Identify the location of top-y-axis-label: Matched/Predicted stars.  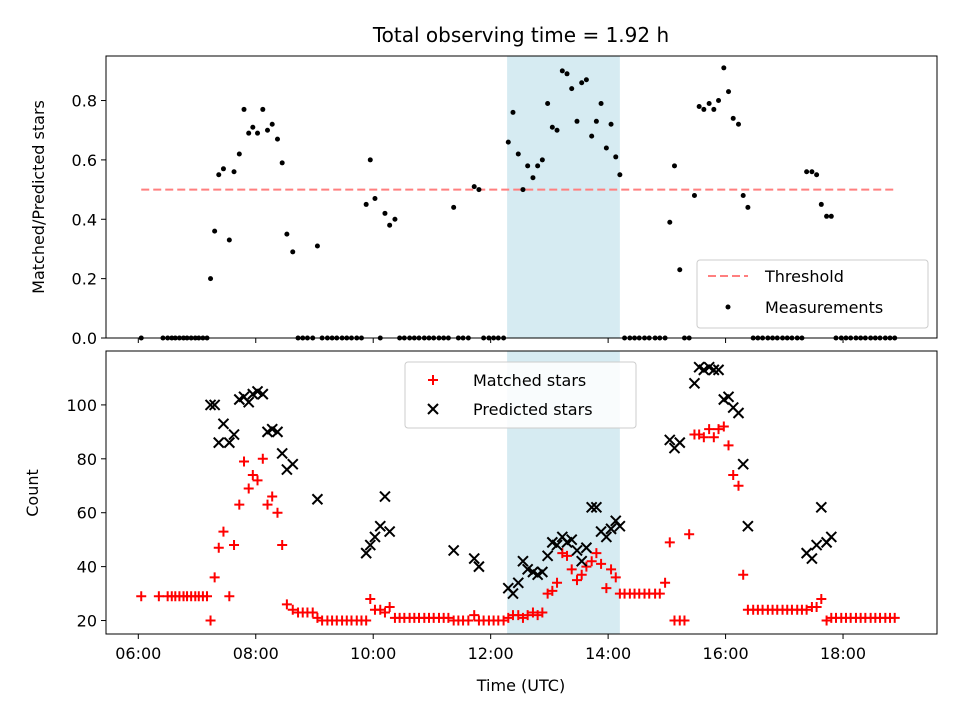
(38, 197).